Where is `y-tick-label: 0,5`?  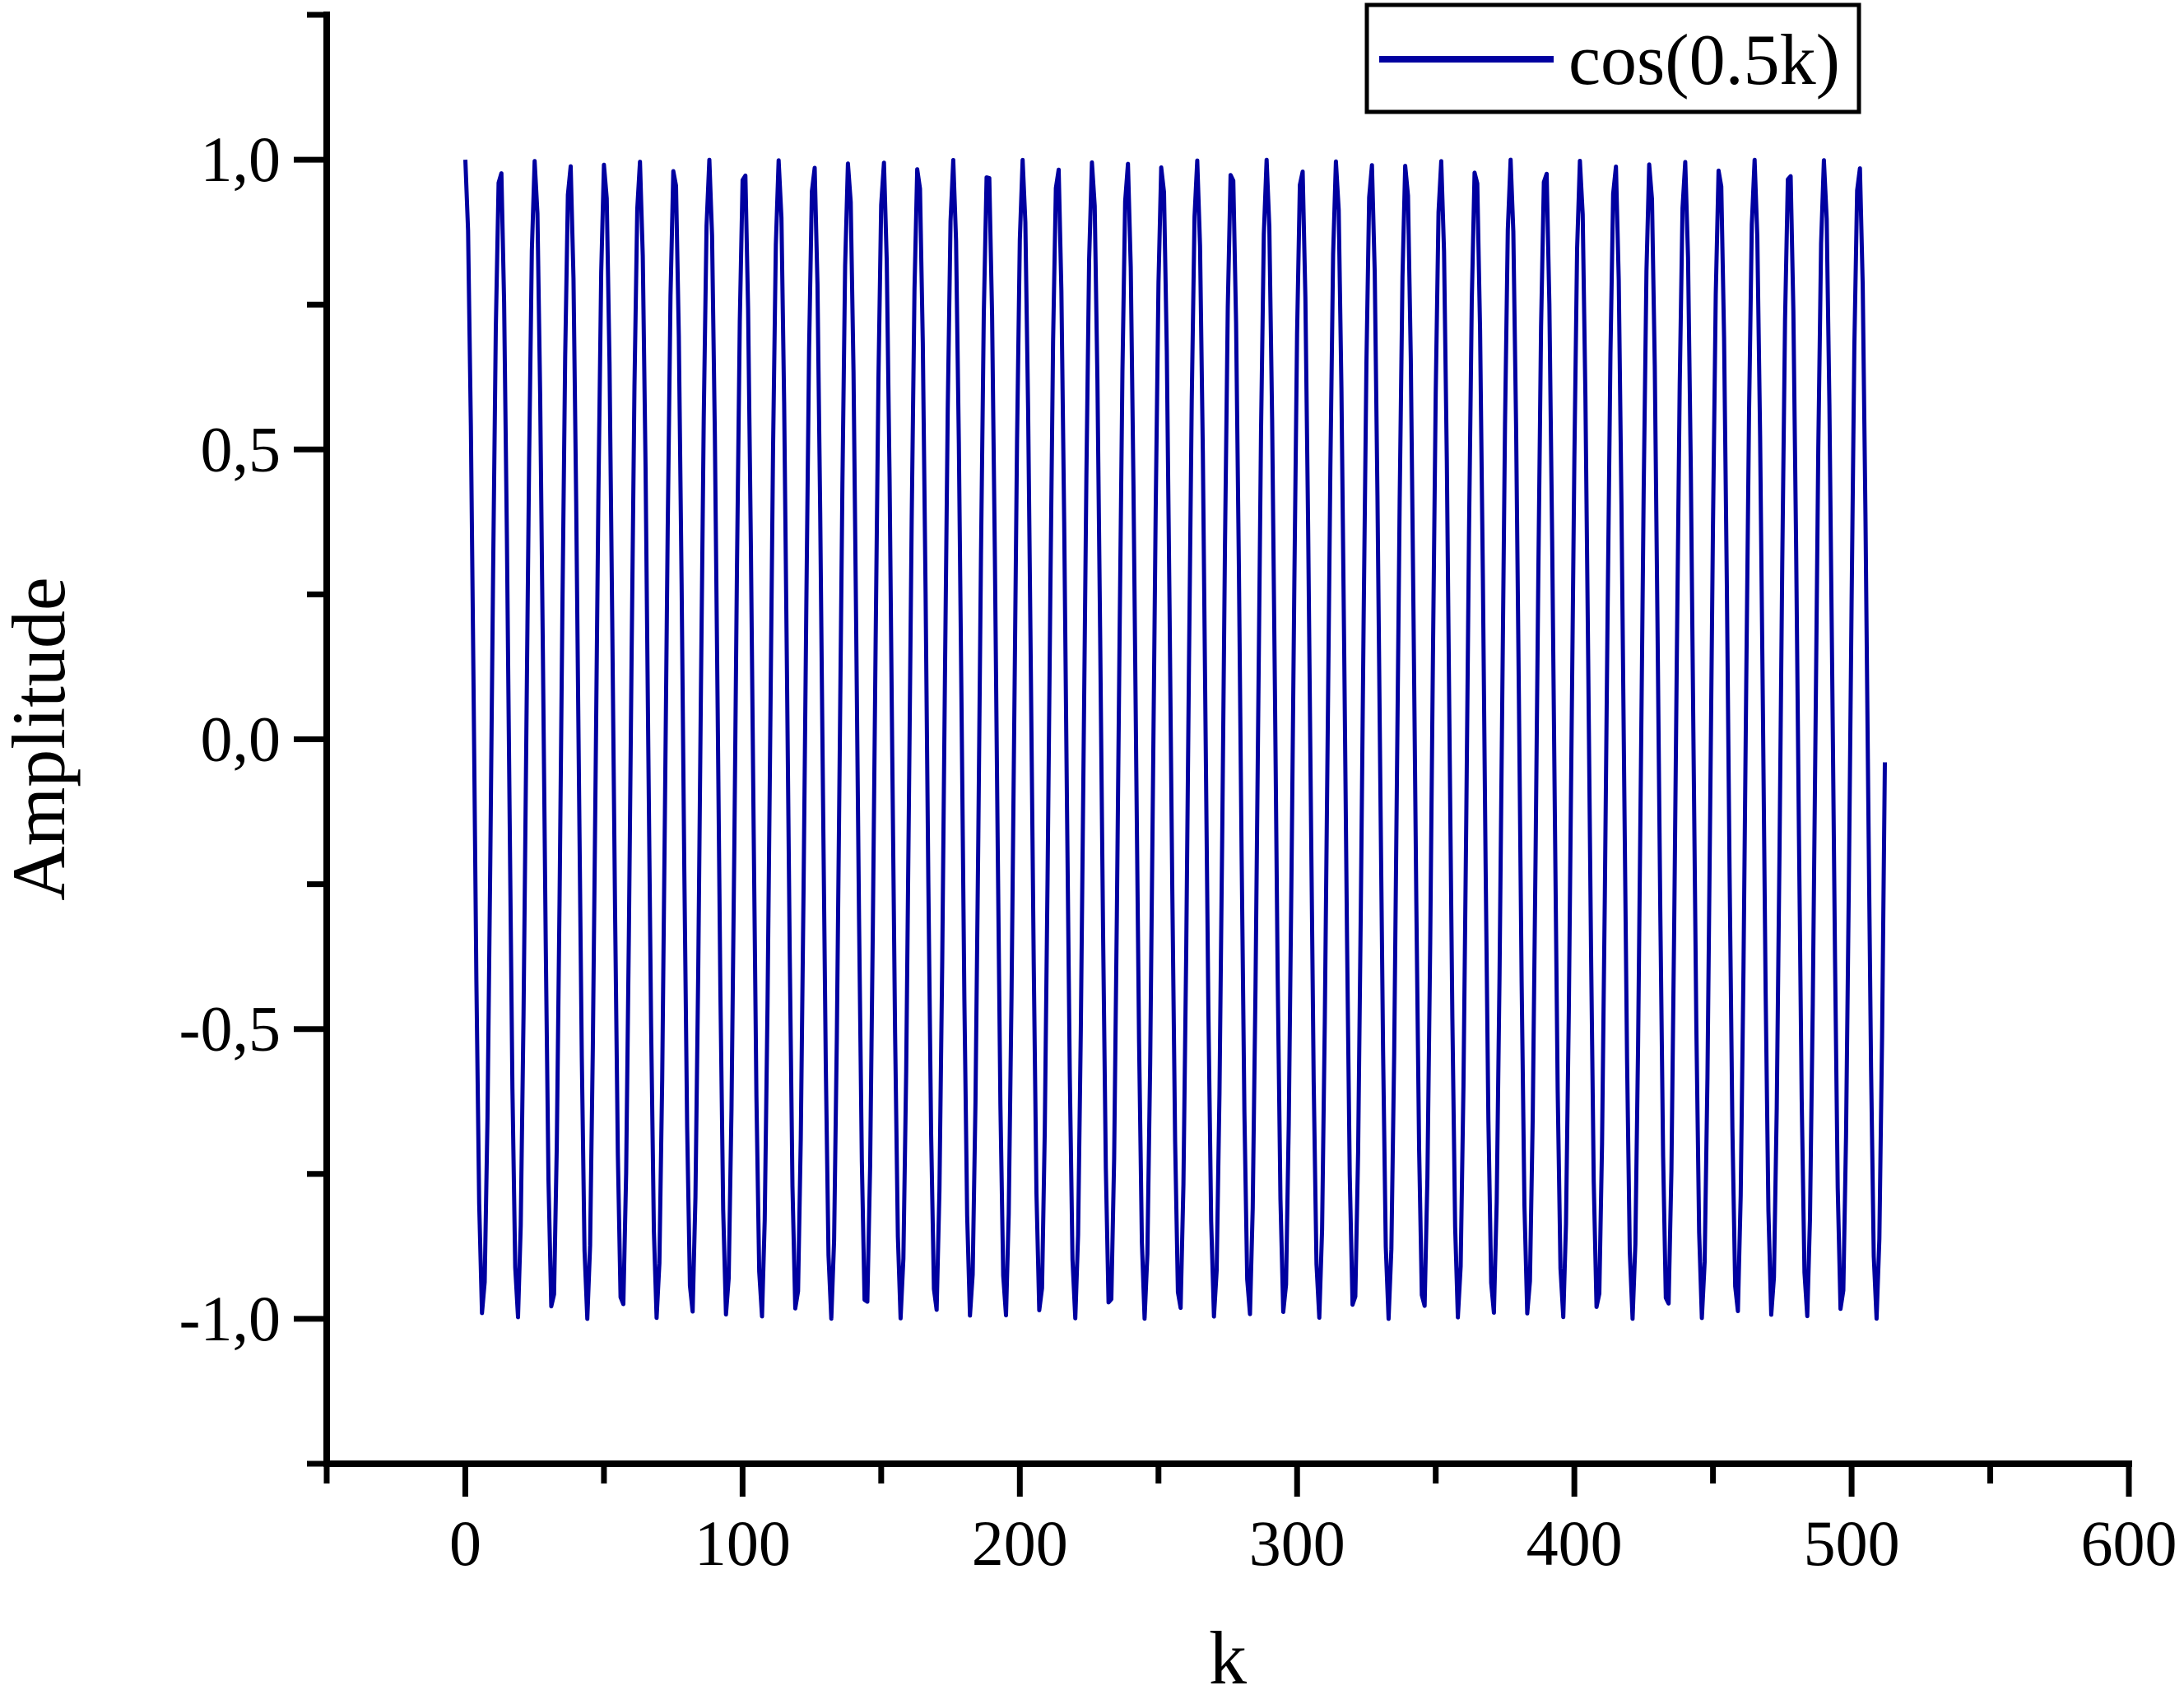 y-tick-label: 0,5 is located at coordinates (241, 449).